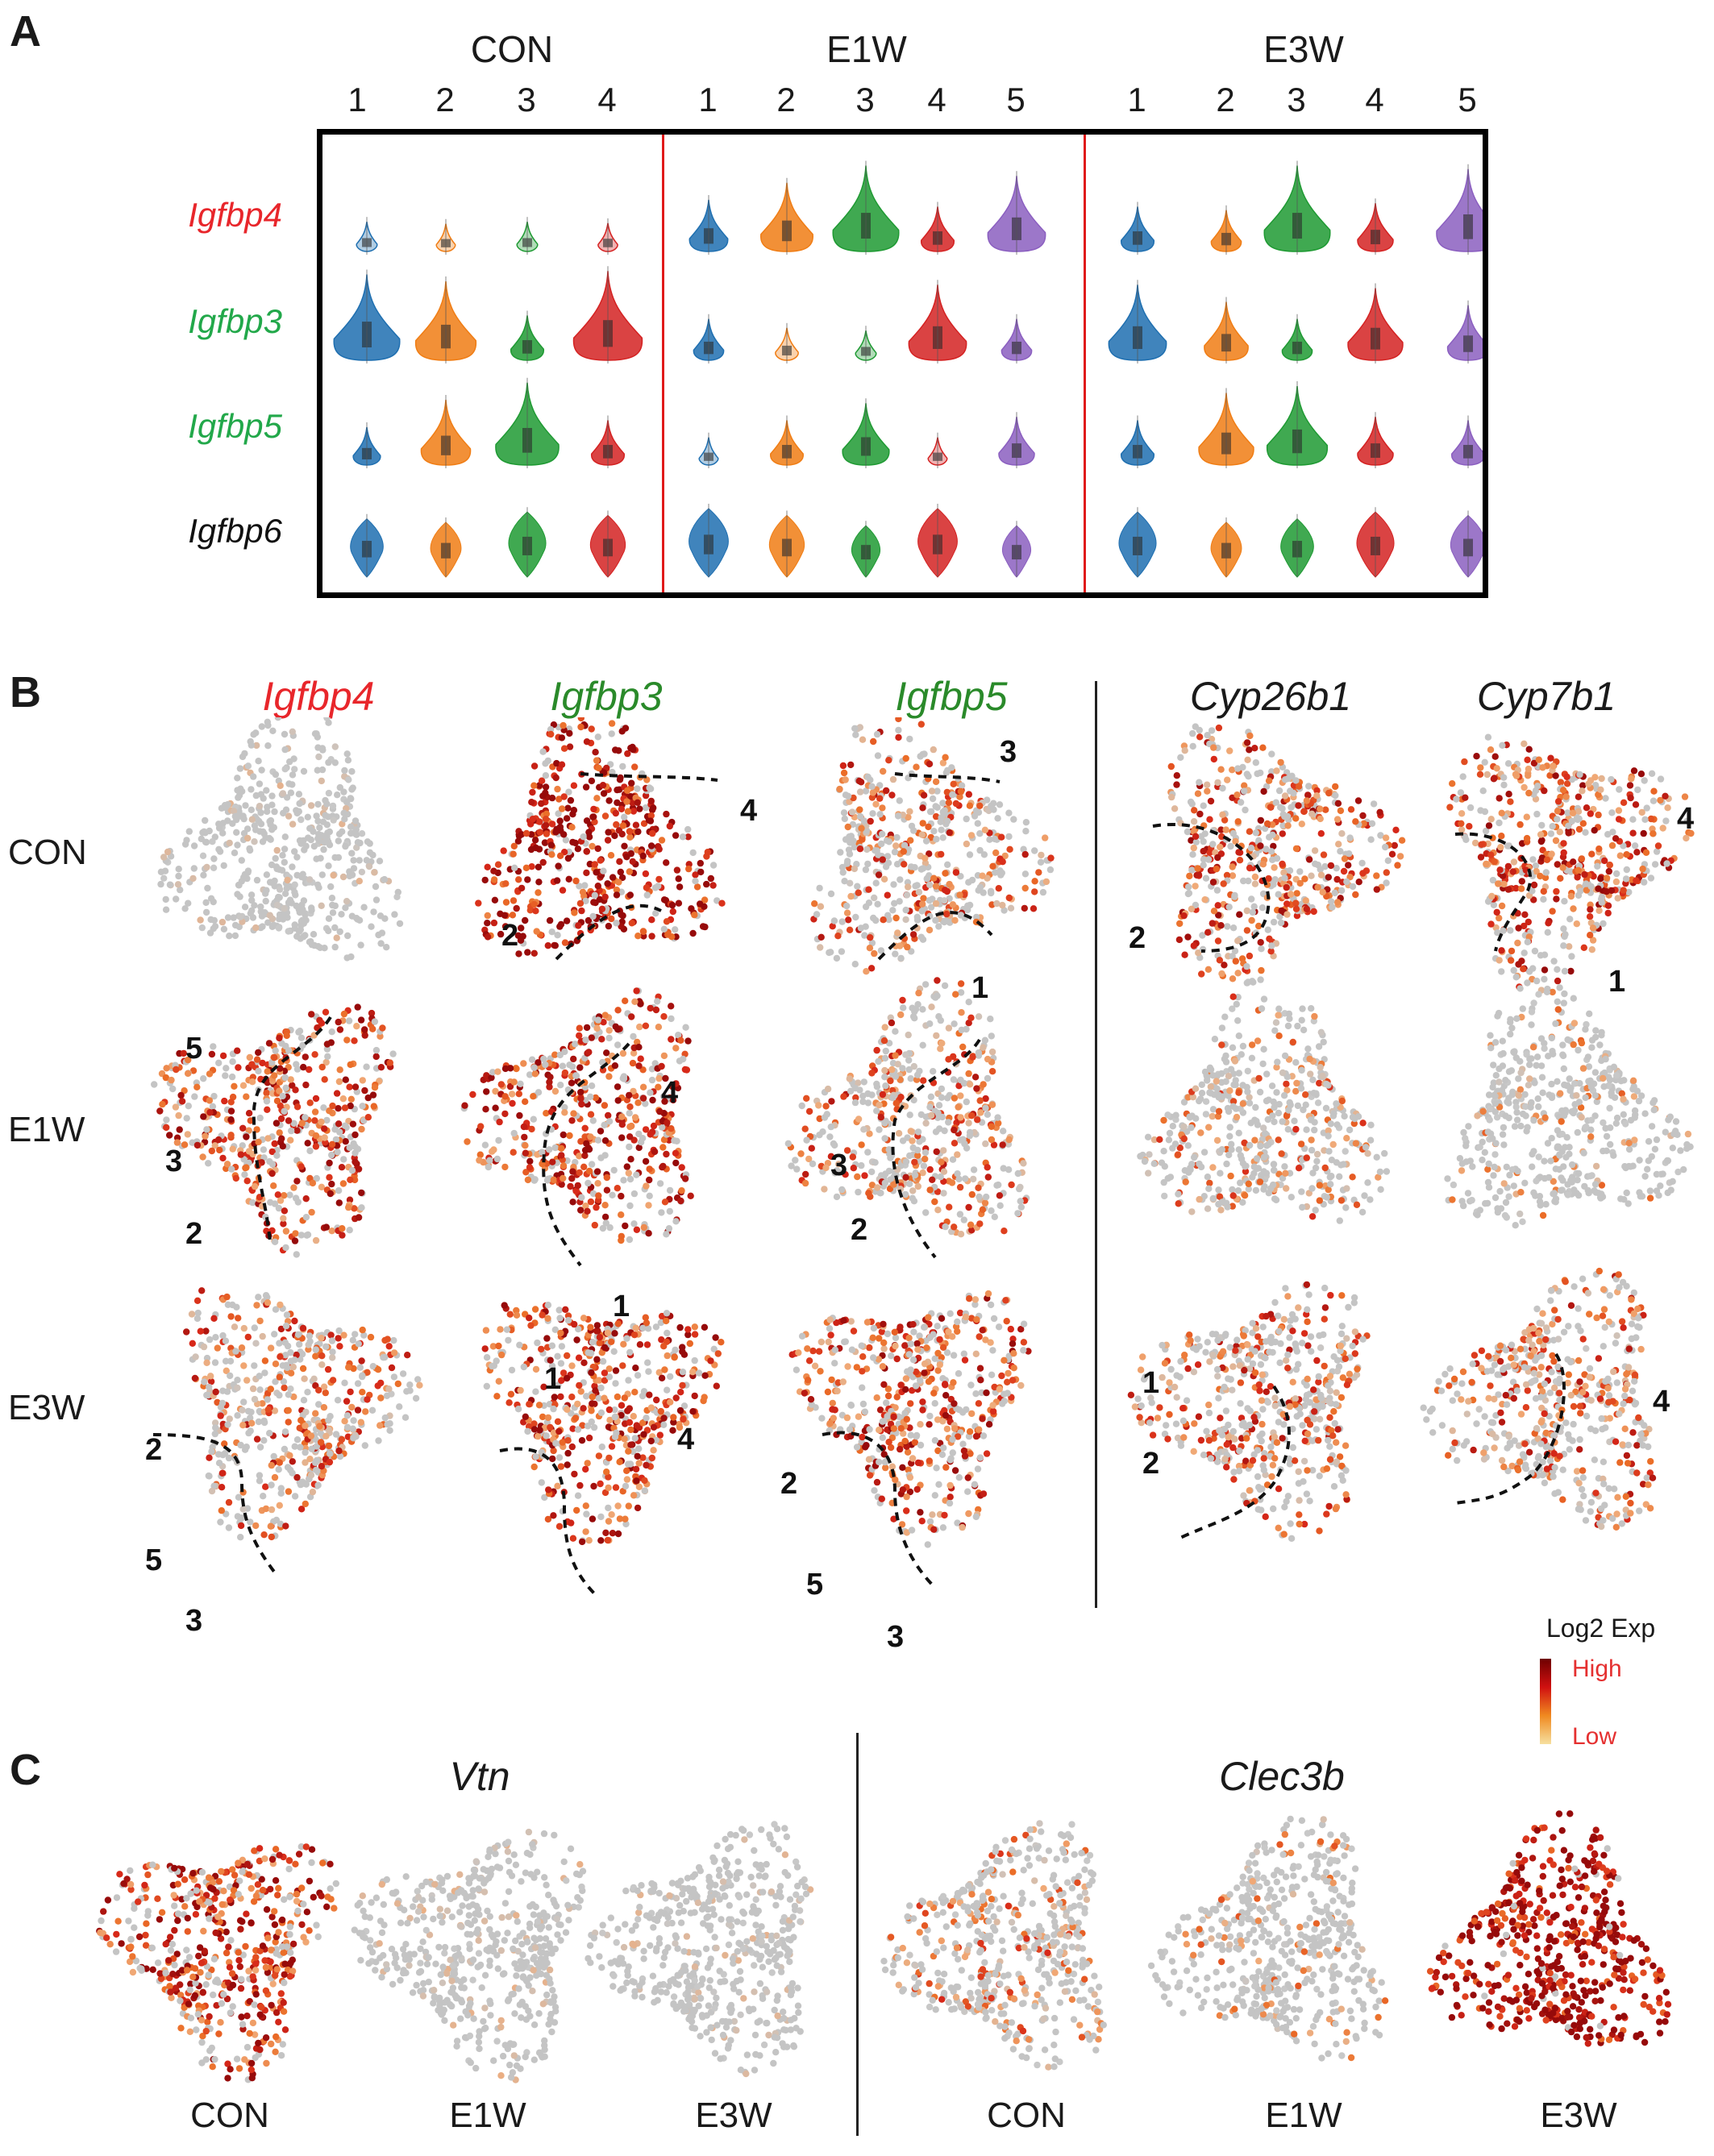 This screenshot has width=1714, height=2156. Describe the element at coordinates (235, 426) in the screenshot. I see `gene-label-igfbp5: Igfbp5` at that location.